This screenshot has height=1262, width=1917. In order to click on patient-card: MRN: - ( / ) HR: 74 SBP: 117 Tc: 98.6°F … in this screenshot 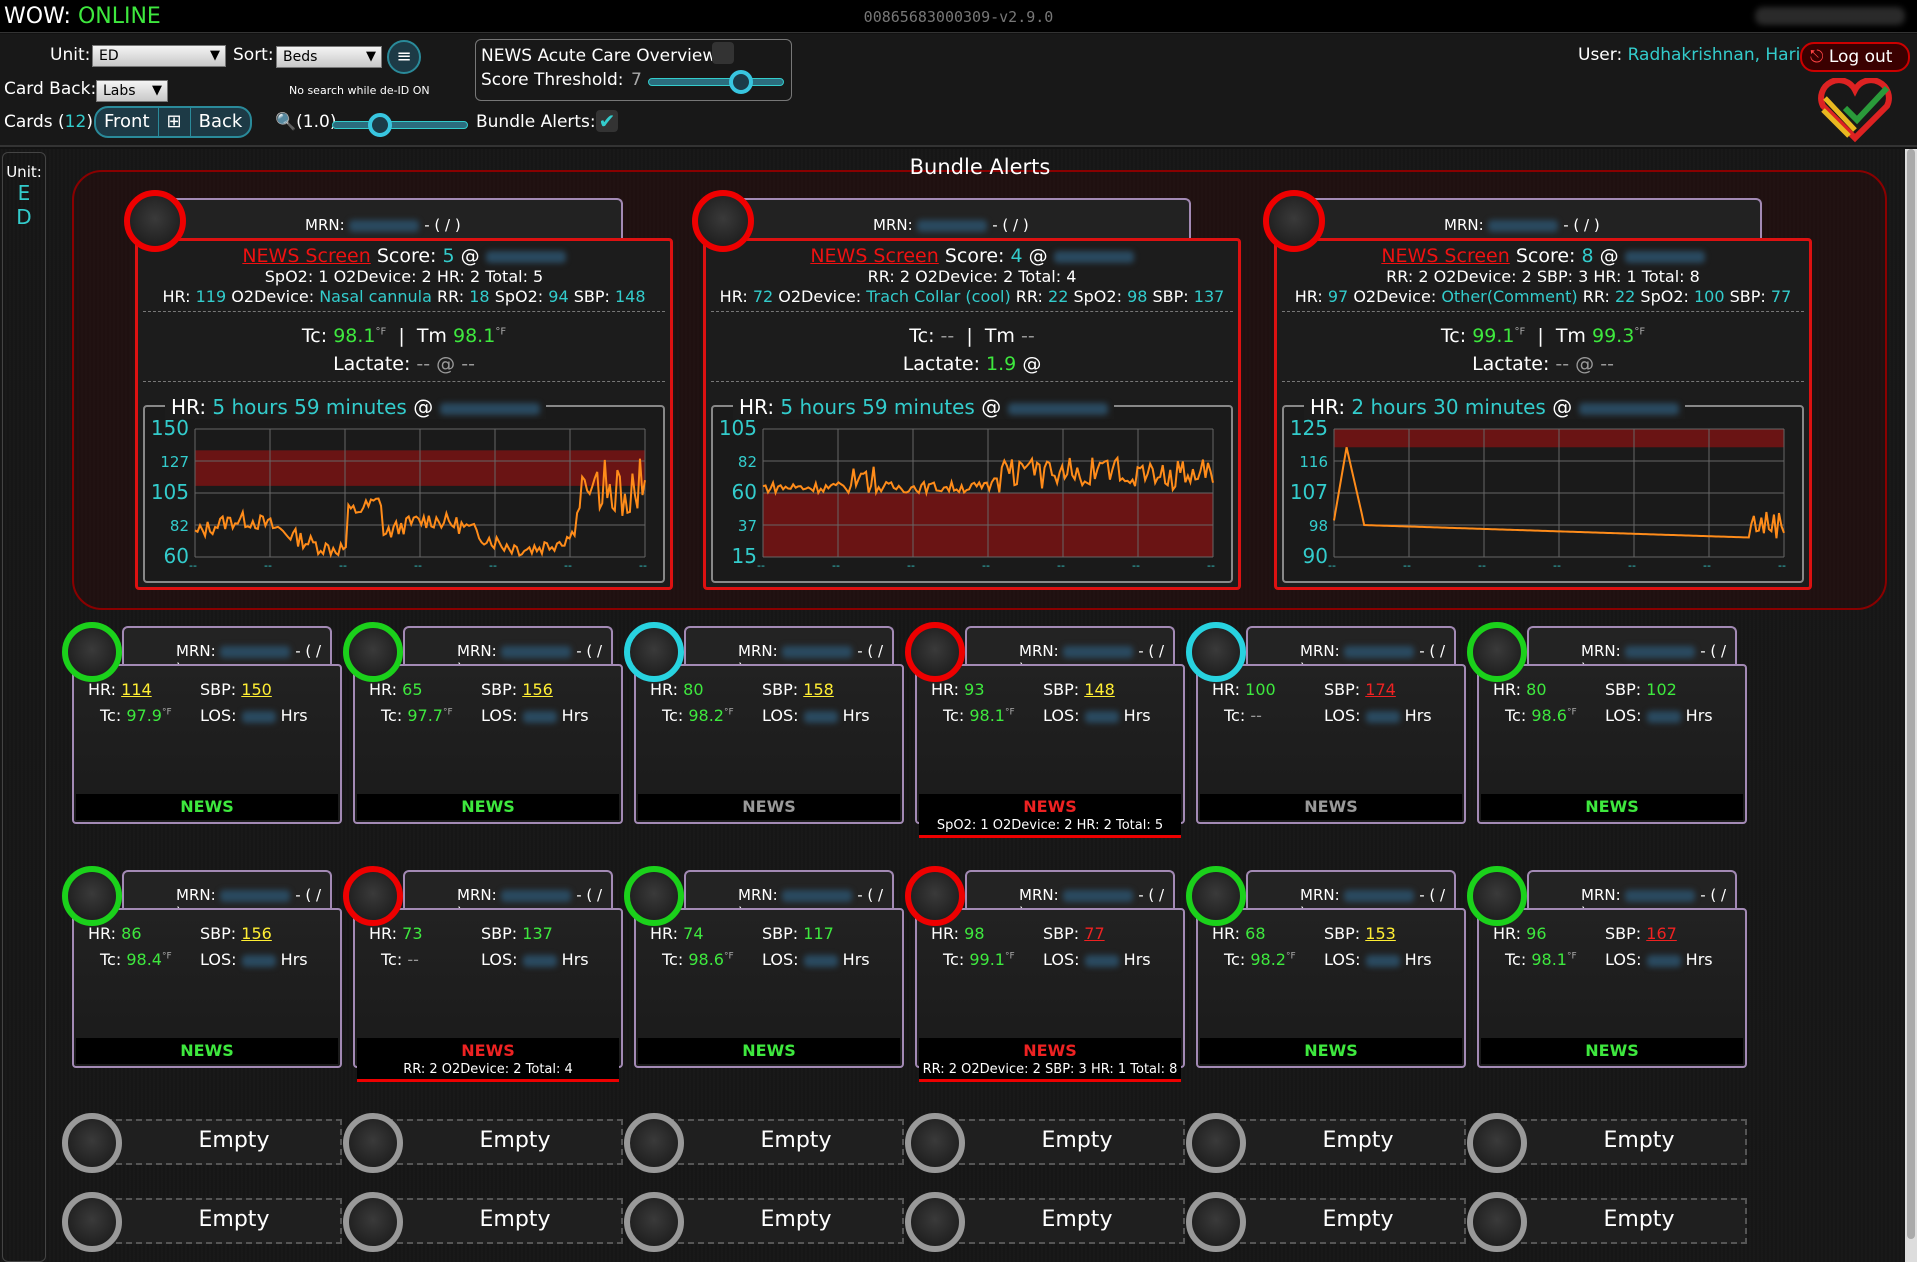, I will do `click(768, 973)`.